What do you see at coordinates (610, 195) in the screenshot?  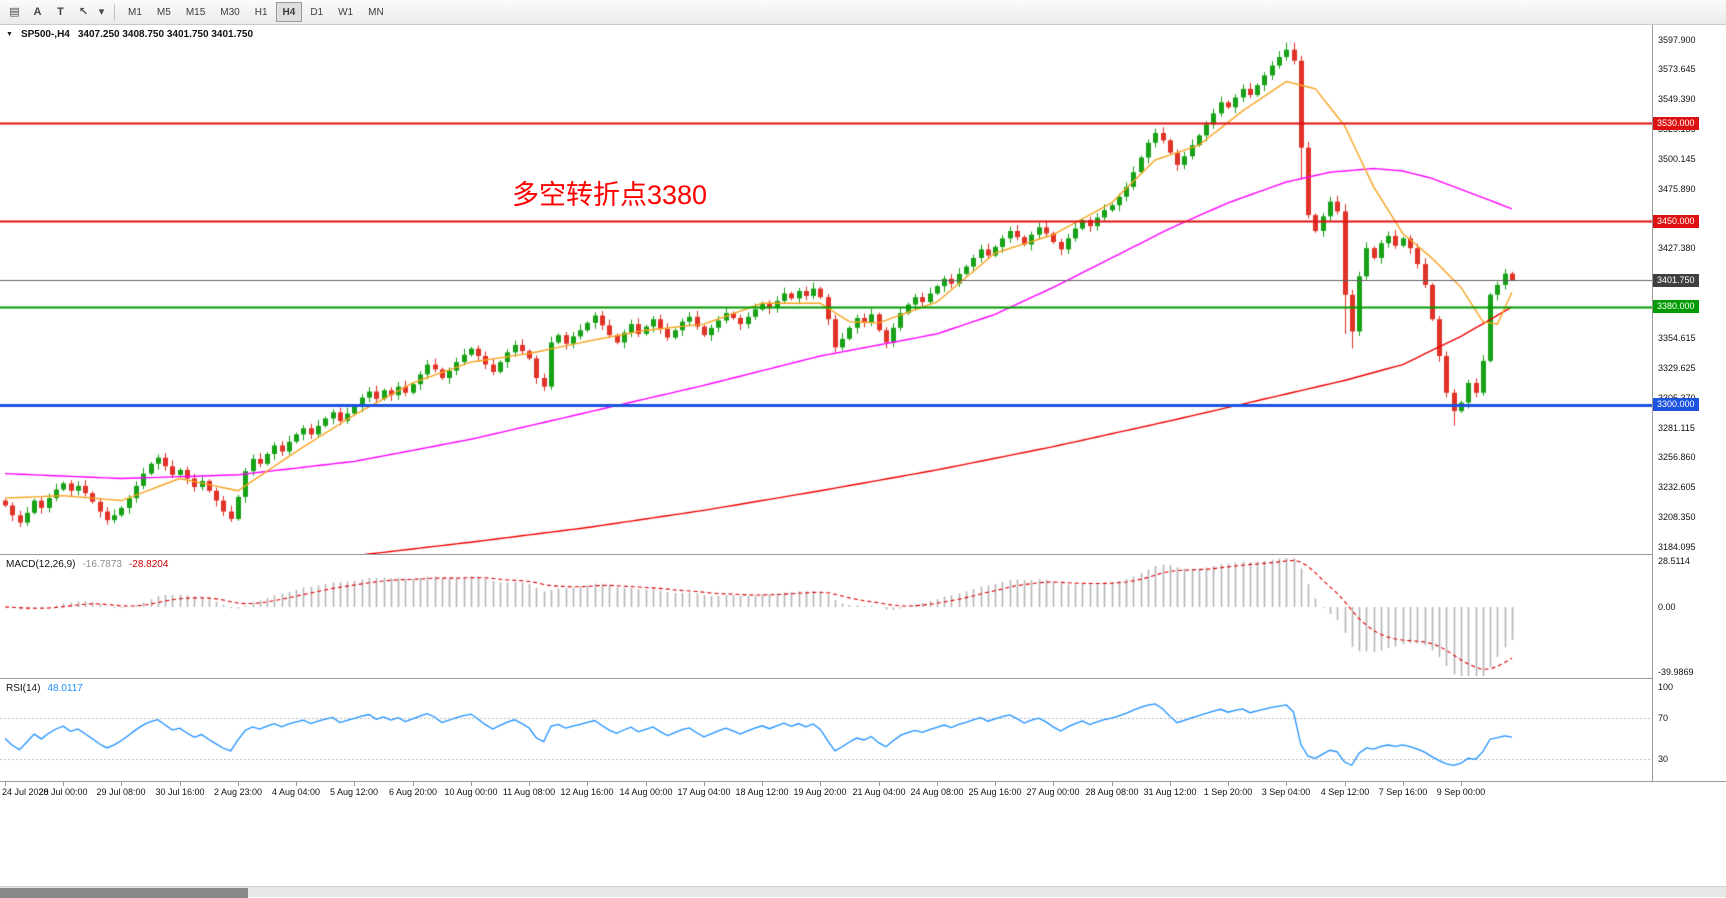 I see `chart-annotation-text: 多空转折点3380` at bounding box center [610, 195].